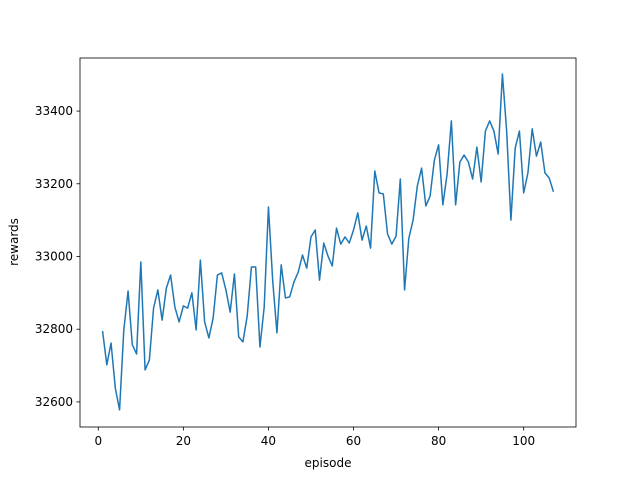  What do you see at coordinates (268, 441) in the screenshot?
I see `x-tick-label: 40` at bounding box center [268, 441].